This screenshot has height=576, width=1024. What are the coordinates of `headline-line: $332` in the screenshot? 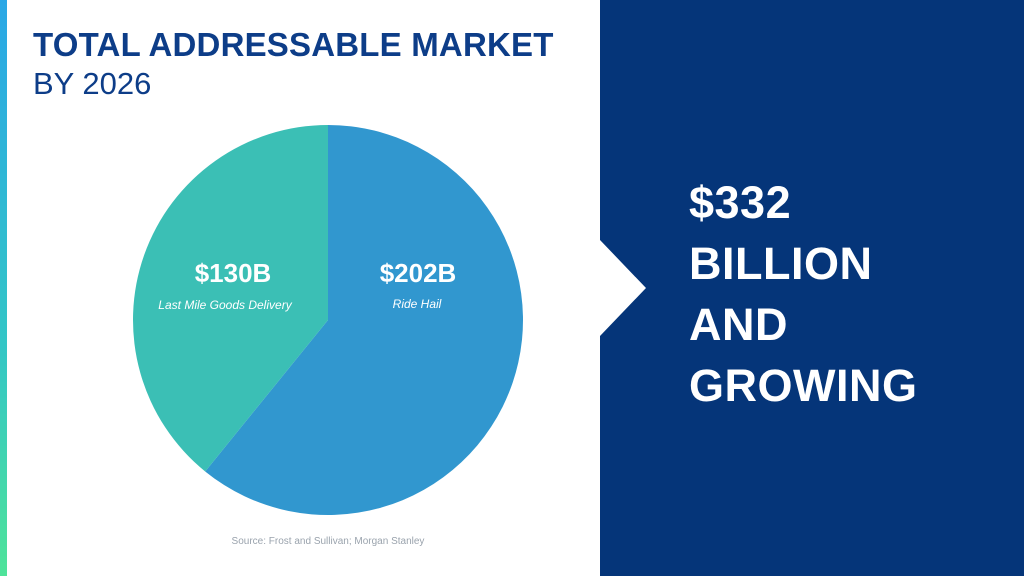 It's located at (740, 202).